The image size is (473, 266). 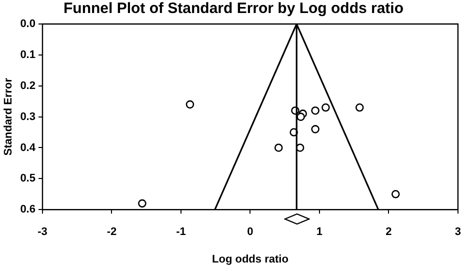 I want to click on x-axis-title: Log odds ratio, so click(x=250, y=259).